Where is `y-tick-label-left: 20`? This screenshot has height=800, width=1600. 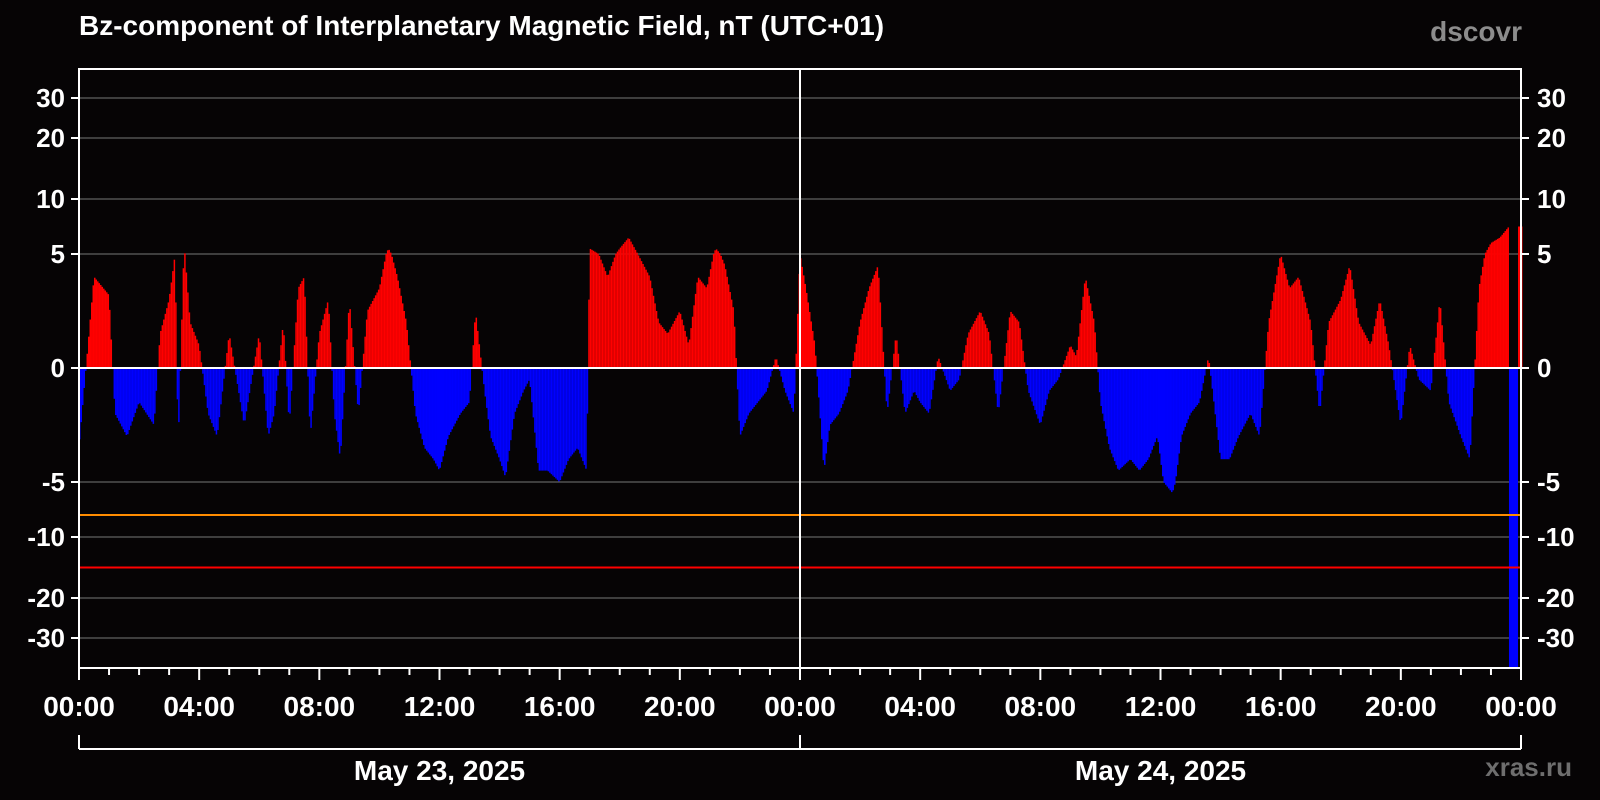
y-tick-label-left: 20 is located at coordinates (50, 138).